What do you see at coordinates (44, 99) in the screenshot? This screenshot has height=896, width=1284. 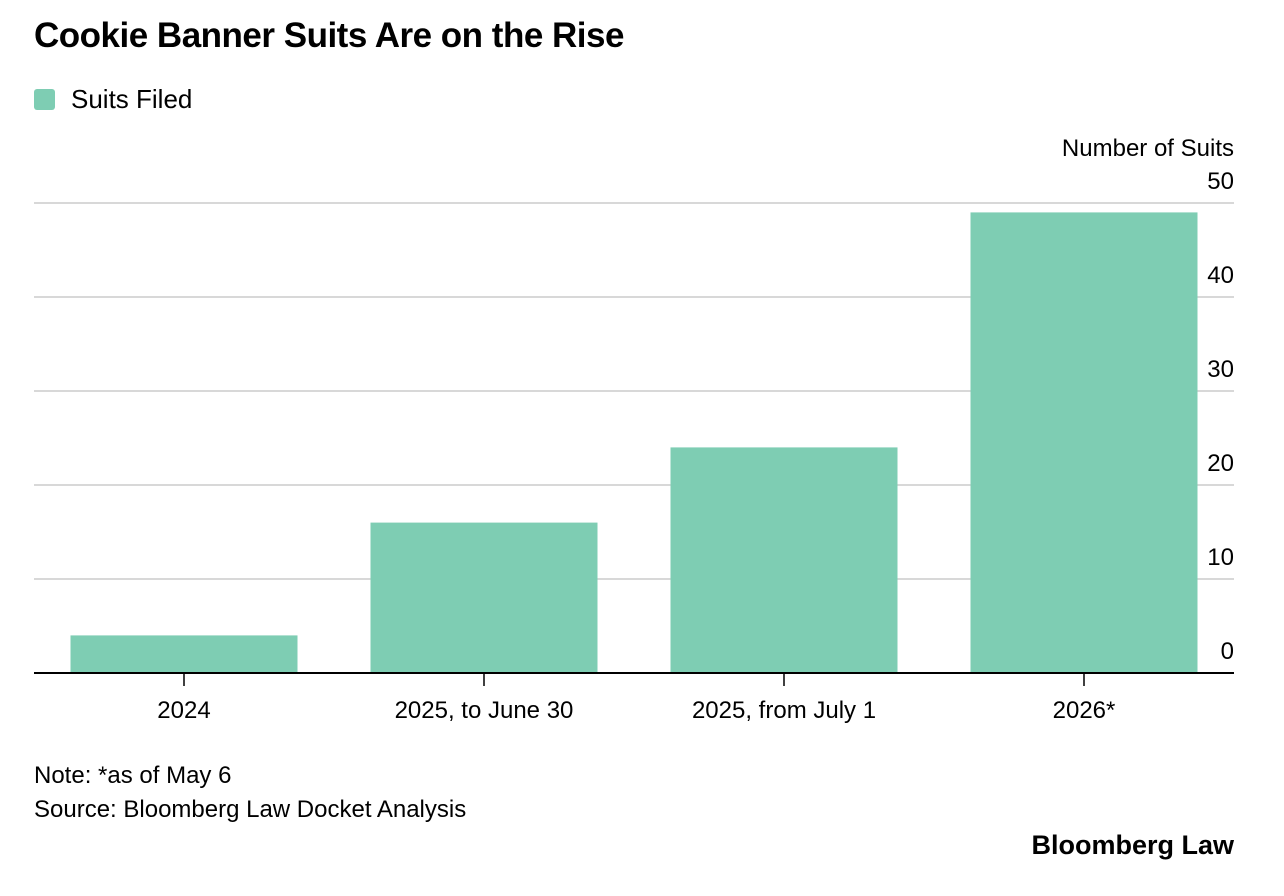 I see `legend-swatch-suits-filed` at bounding box center [44, 99].